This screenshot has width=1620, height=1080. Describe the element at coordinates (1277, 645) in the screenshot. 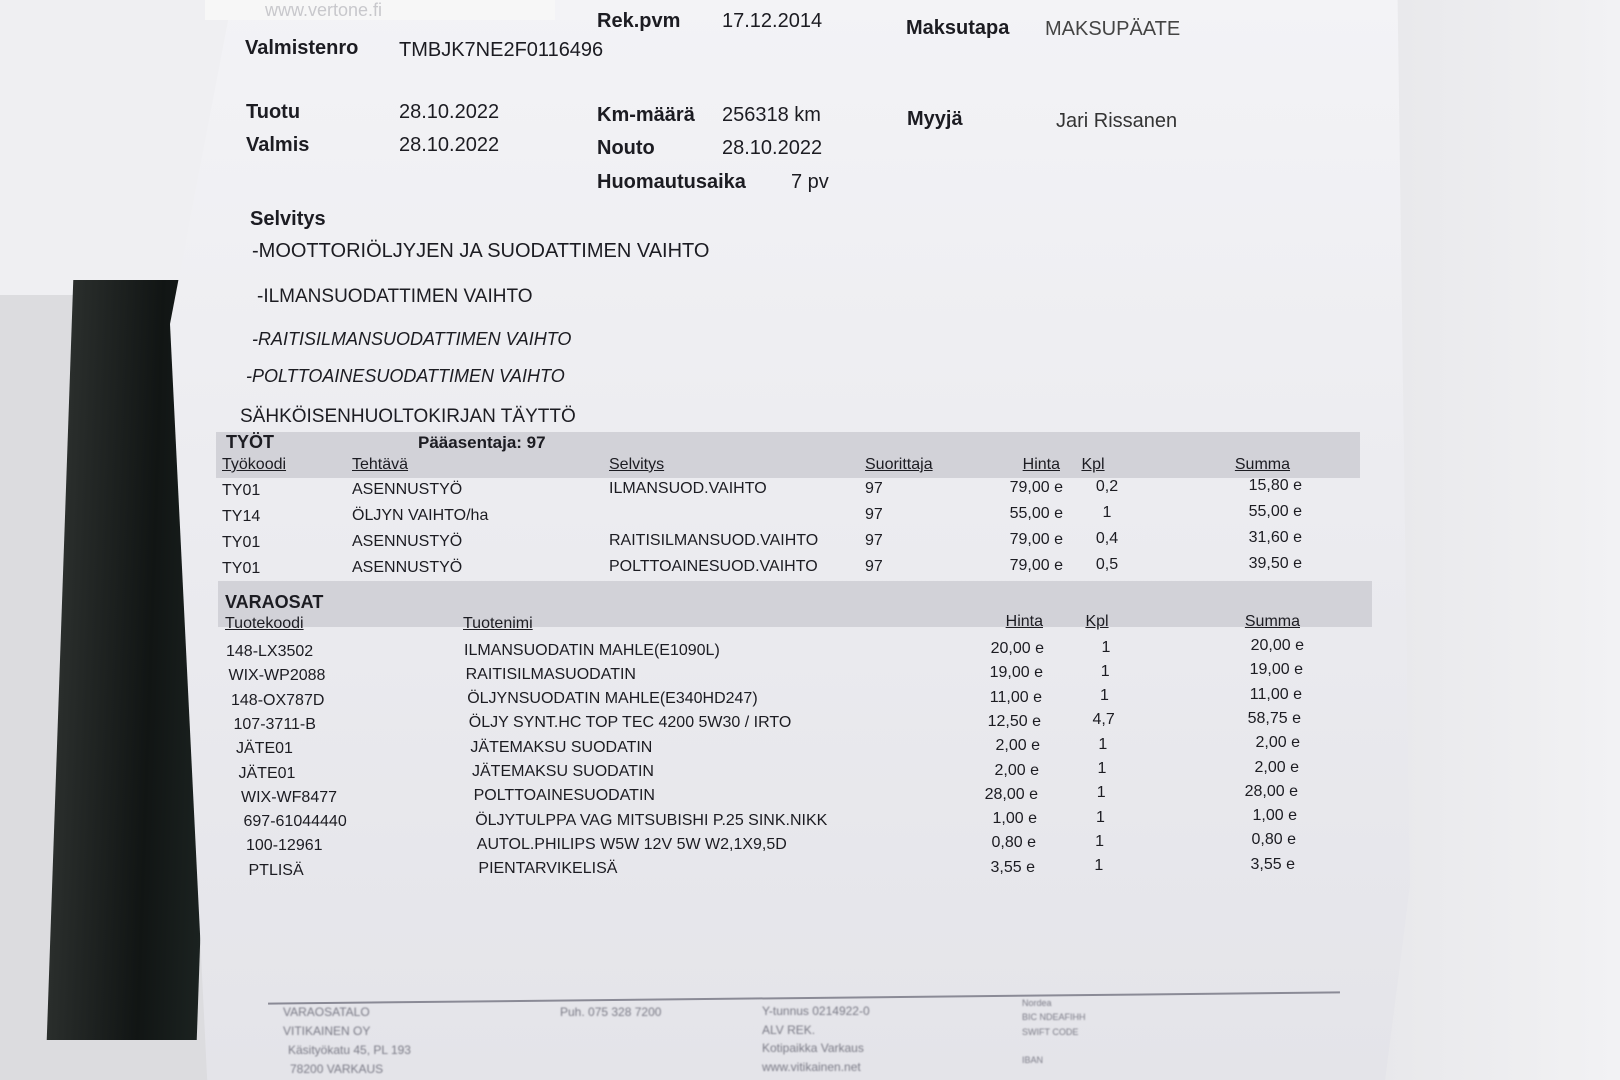

I see `varaosat-row-summa: 20,00 e` at that location.